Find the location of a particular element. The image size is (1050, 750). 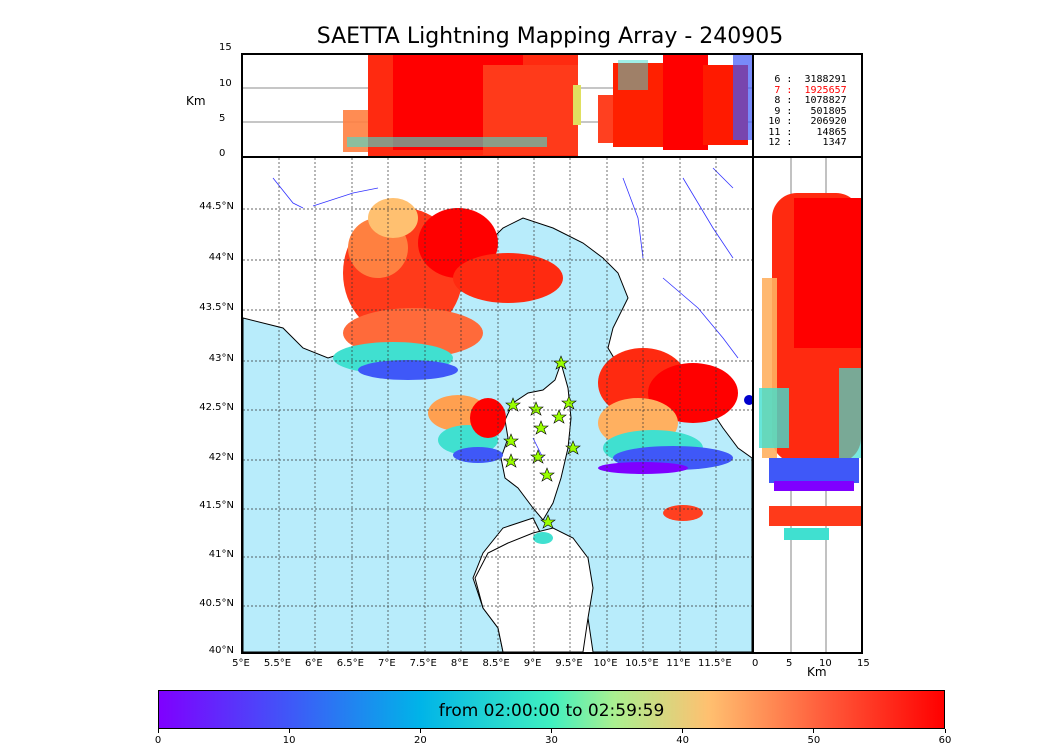

latitude-tick-label: 40°N is located at coordinates (221, 650).